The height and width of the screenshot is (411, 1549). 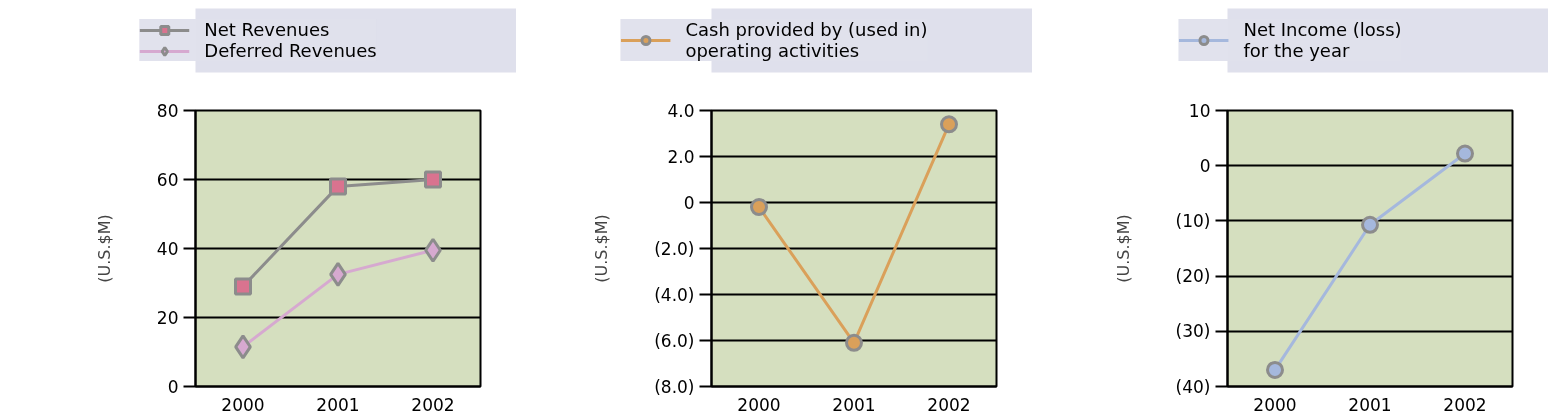 I want to click on legend-label: Deferred Revenues, so click(x=290, y=50).